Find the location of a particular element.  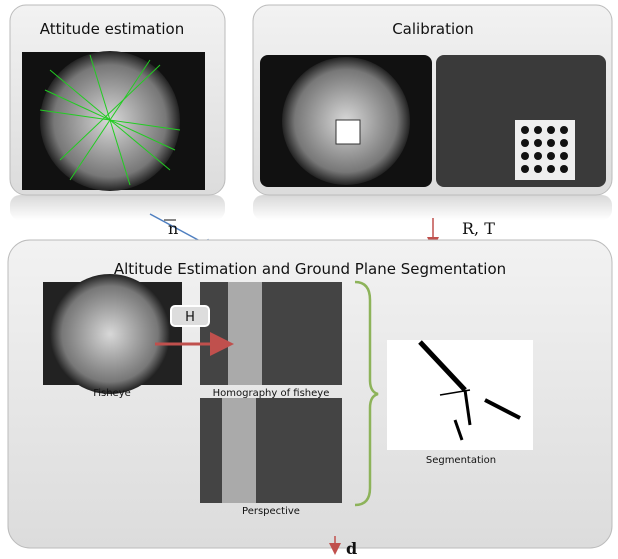

caption: Homography of fisheye is located at coordinates (271, 393).